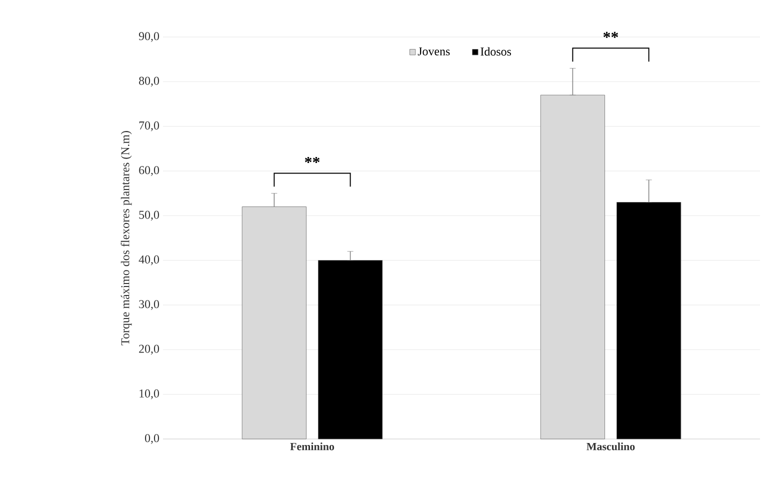  What do you see at coordinates (149, 349) in the screenshot?
I see `y-tick-label: 20,0` at bounding box center [149, 349].